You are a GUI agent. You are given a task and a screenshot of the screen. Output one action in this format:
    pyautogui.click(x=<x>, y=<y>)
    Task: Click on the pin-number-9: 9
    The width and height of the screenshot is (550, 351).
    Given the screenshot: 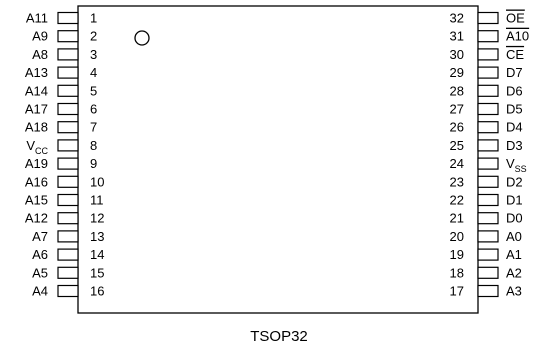 What is the action you would take?
    pyautogui.click(x=93, y=163)
    